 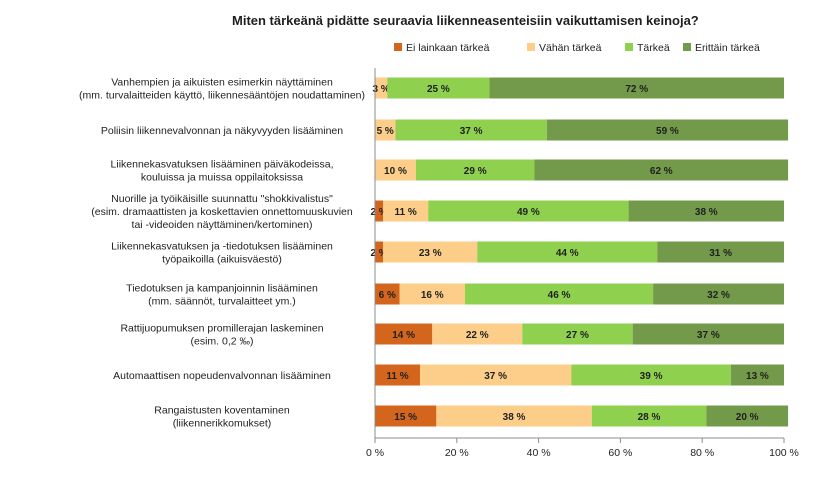 I want to click on legend-label: Tärkeä, so click(x=653, y=48).